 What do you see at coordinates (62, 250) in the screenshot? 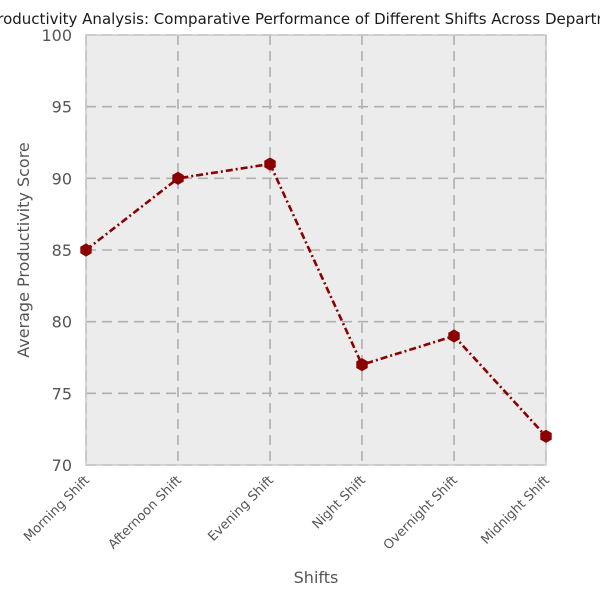
I see `y-tick-label: 85` at bounding box center [62, 250].